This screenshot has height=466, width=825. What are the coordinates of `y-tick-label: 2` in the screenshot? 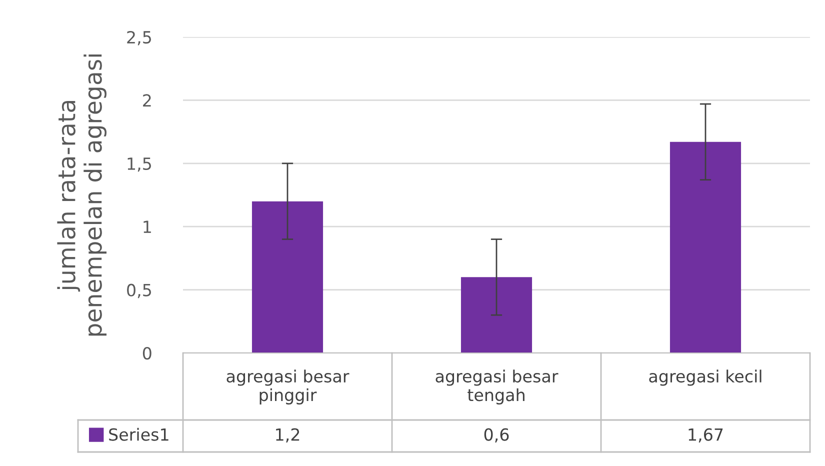 It's located at (147, 100).